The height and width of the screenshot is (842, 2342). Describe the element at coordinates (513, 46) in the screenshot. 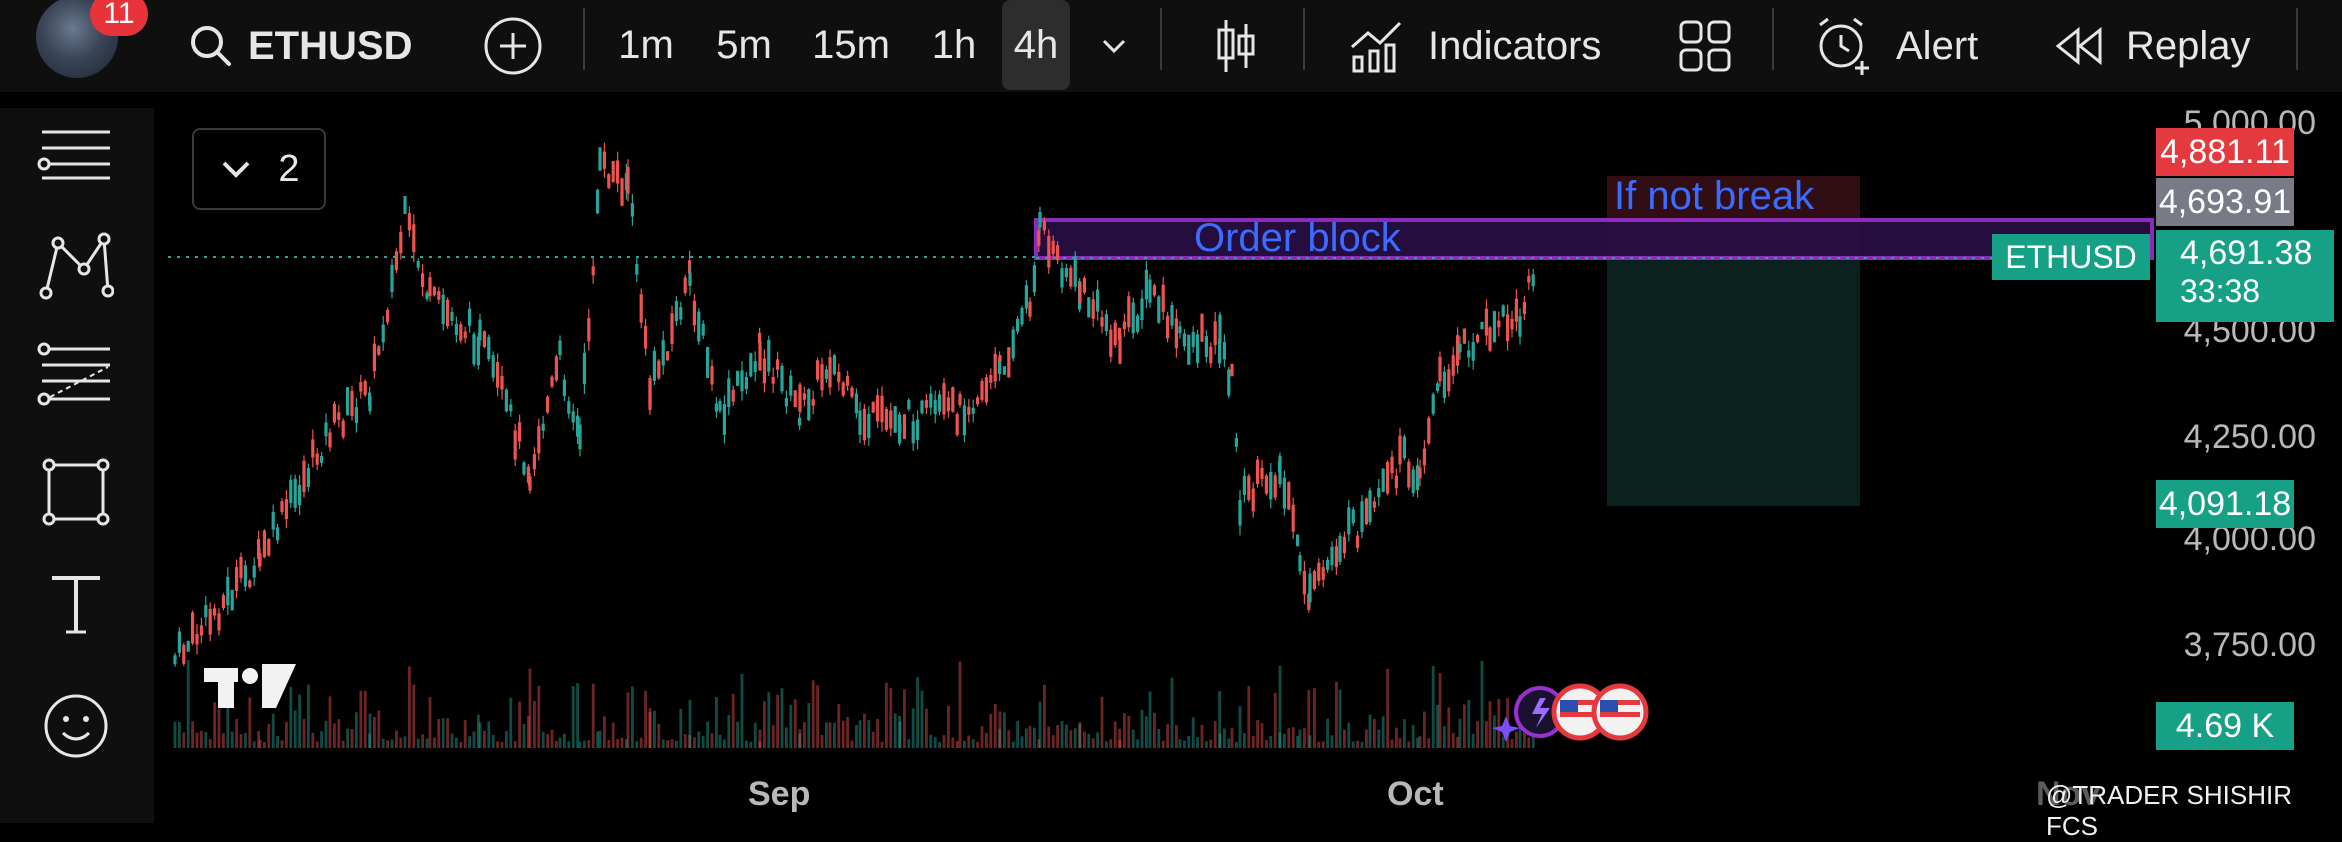

I see `add-symbol-button` at that location.